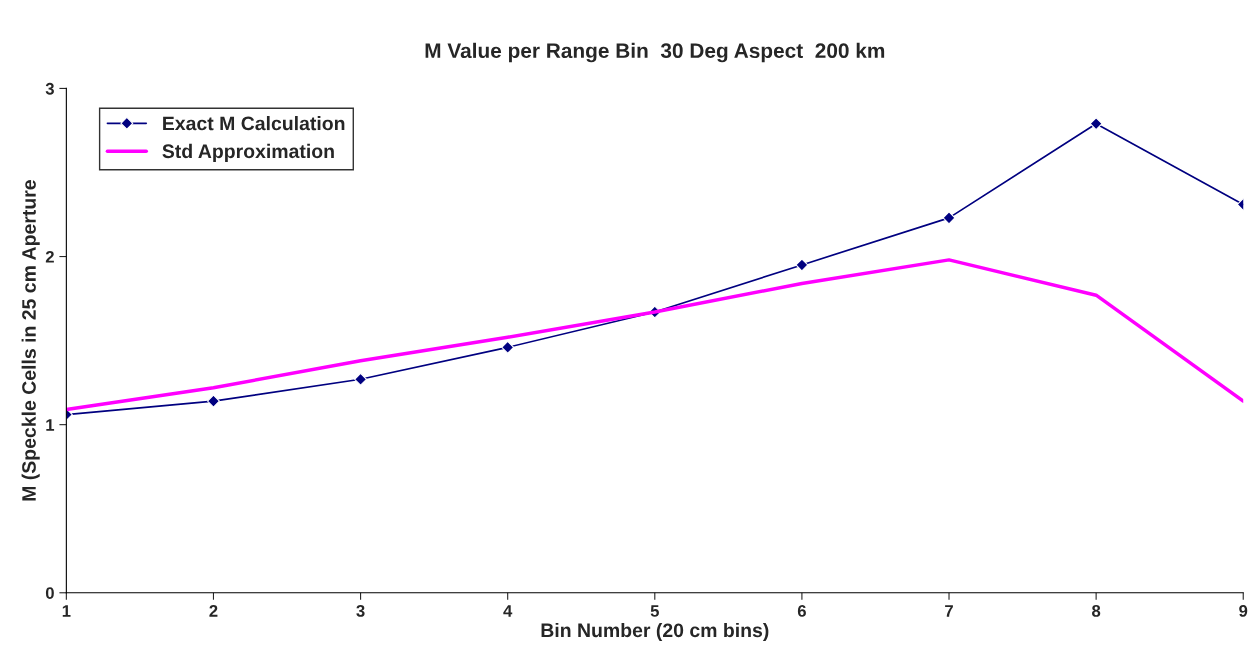  What do you see at coordinates (248, 152) in the screenshot?
I see `legend-label: Std Approximation` at bounding box center [248, 152].